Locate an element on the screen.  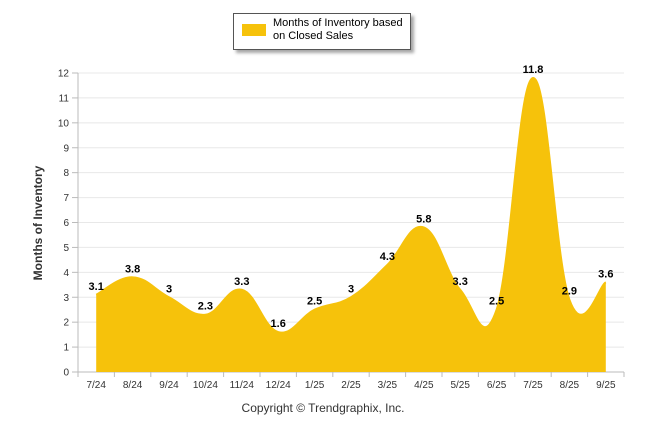
y-tick-label: 7 is located at coordinates (66, 198).